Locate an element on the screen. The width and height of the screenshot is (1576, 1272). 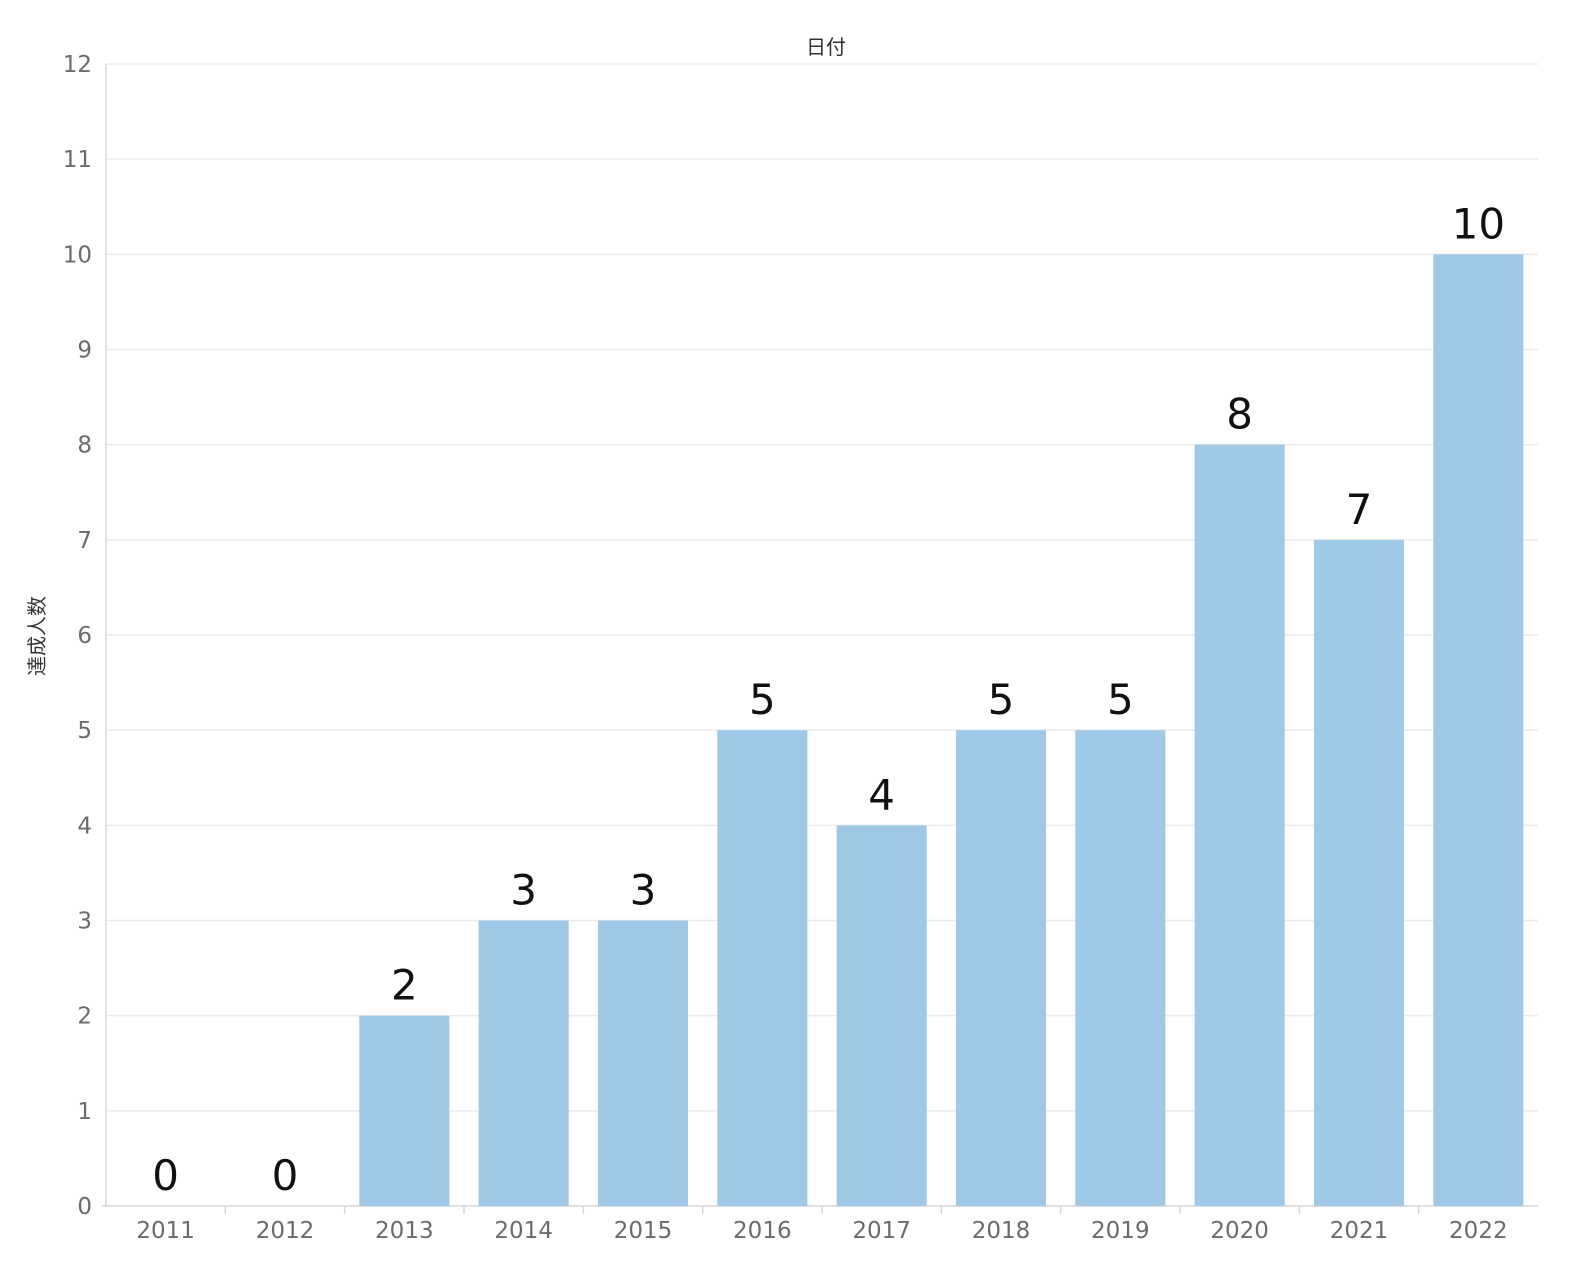
bar-2016 is located at coordinates (762, 968).